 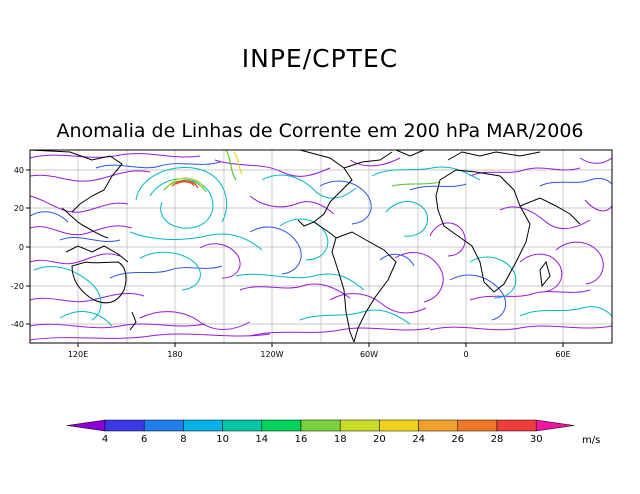 What do you see at coordinates (17, 324) in the screenshot?
I see `lat-label-minus40: -40` at bounding box center [17, 324].